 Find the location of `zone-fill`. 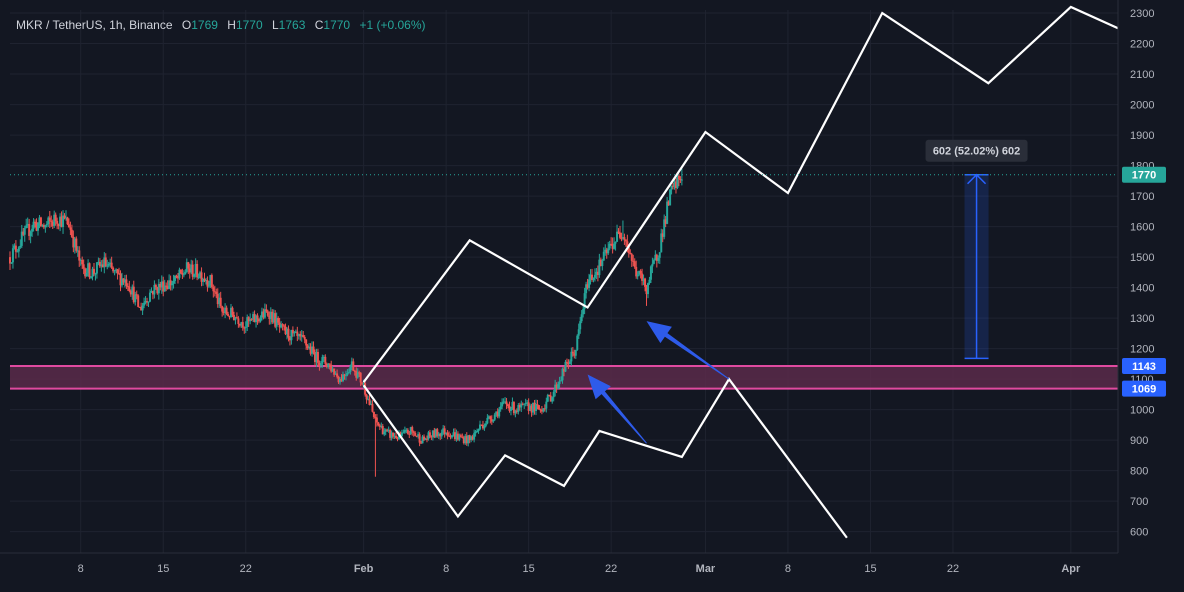

zone-fill is located at coordinates (564, 377).